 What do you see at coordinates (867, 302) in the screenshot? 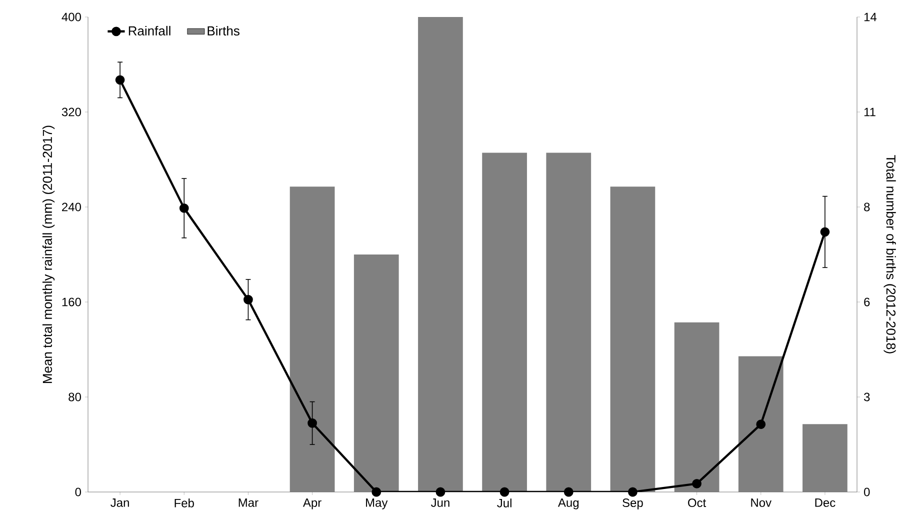
I see `y2-tick-label: 6` at bounding box center [867, 302].